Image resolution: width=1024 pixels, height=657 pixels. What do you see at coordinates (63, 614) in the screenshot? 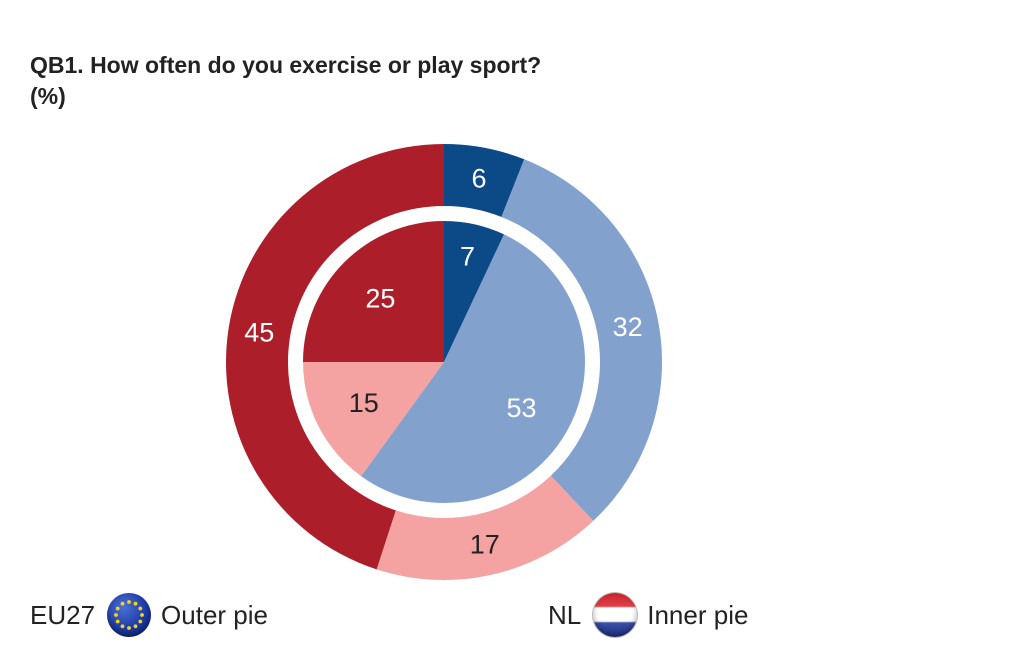
I see `legend-outer-code: EU27` at bounding box center [63, 614].